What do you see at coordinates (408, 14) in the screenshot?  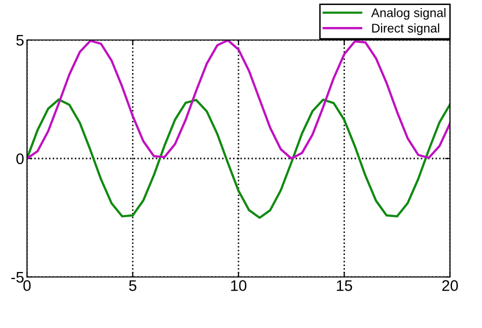 I see `legend-label: Analog signal` at bounding box center [408, 14].